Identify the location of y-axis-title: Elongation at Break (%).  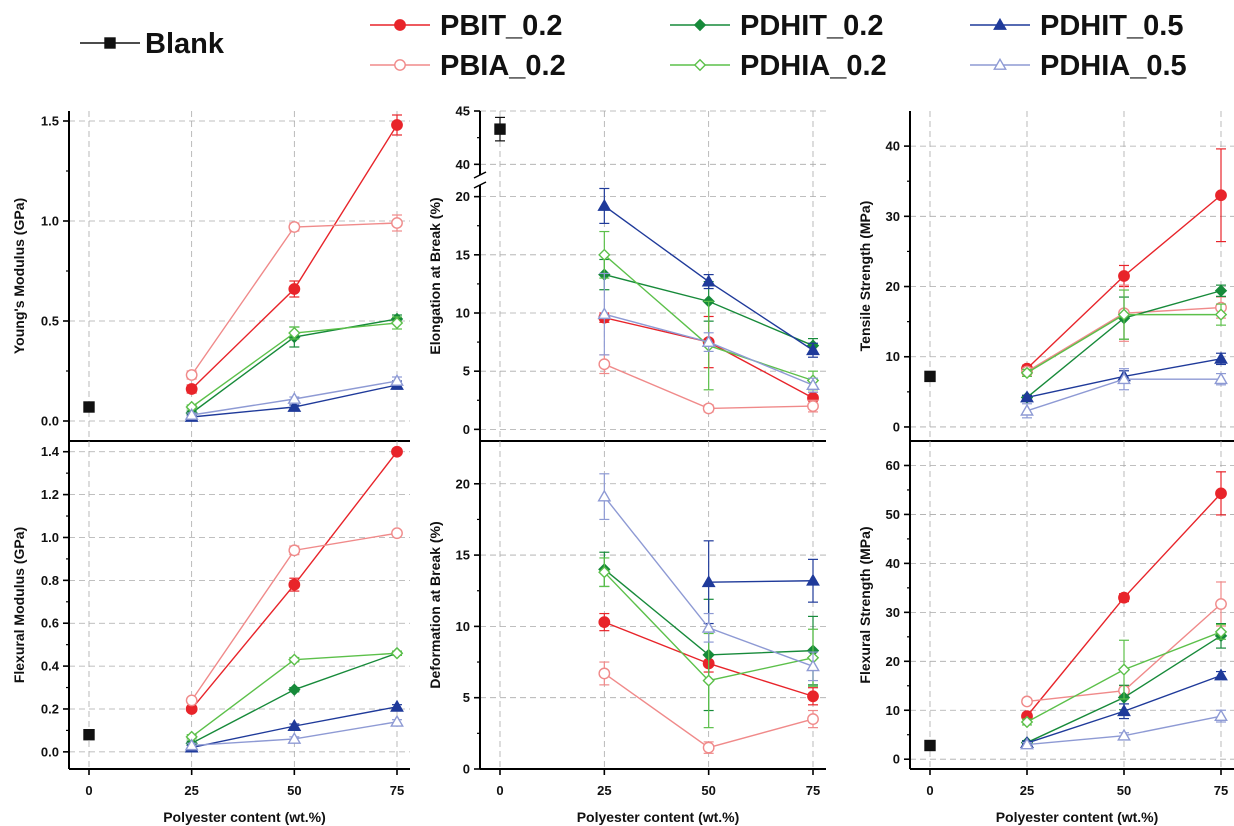
(435, 275).